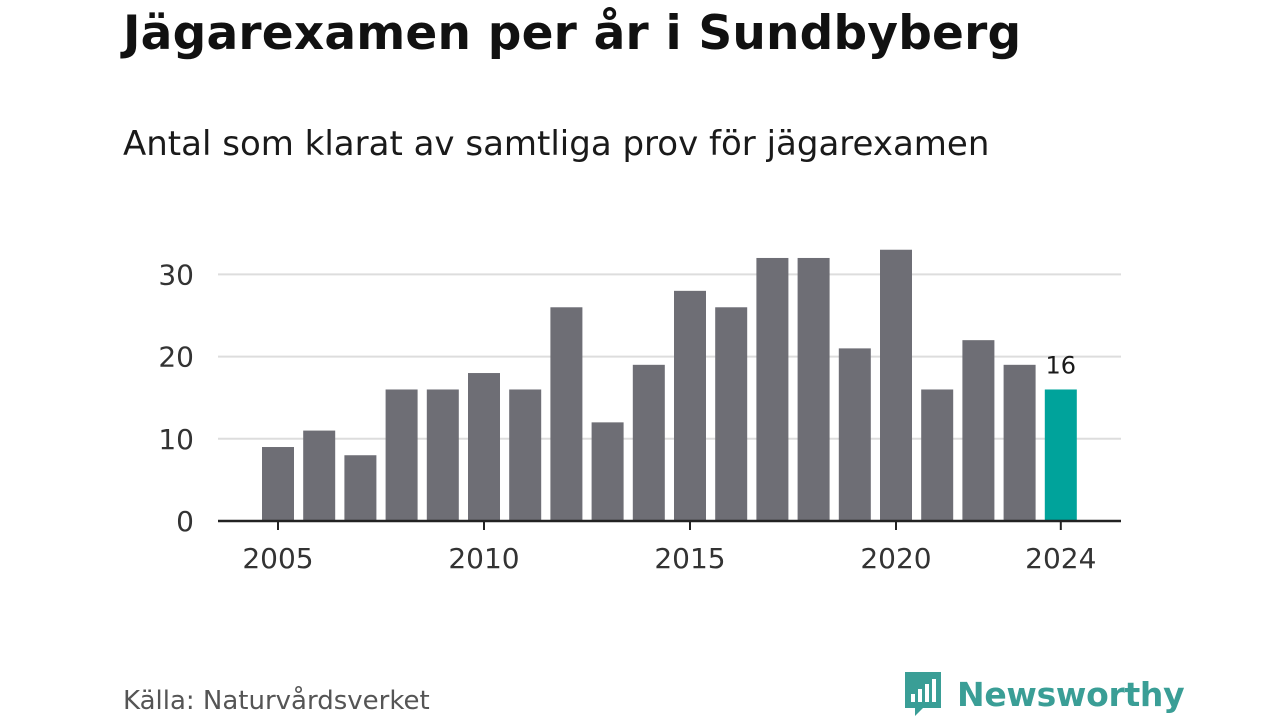  I want to click on y-tick-label: 10, so click(176, 439).